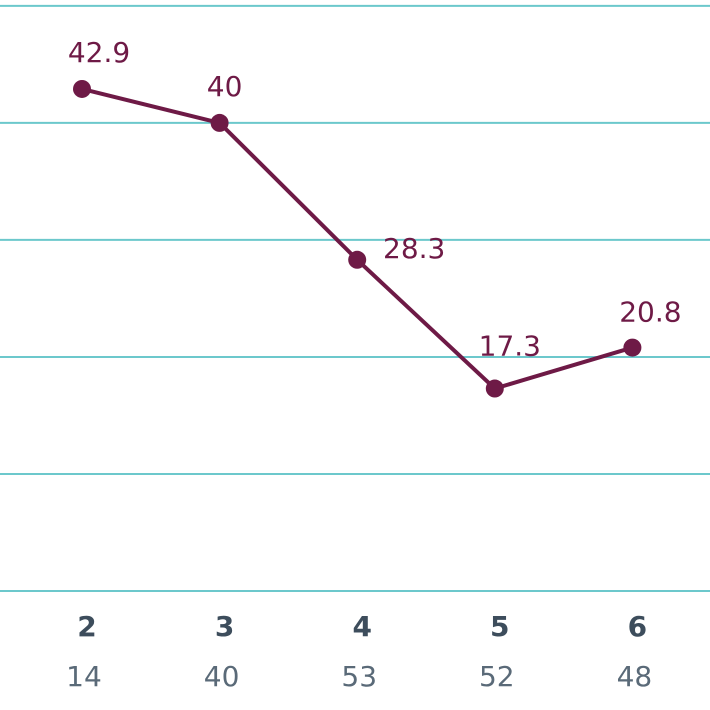 Image resolution: width=710 pixels, height=710 pixels. I want to click on x-sublabel: 53, so click(359, 676).